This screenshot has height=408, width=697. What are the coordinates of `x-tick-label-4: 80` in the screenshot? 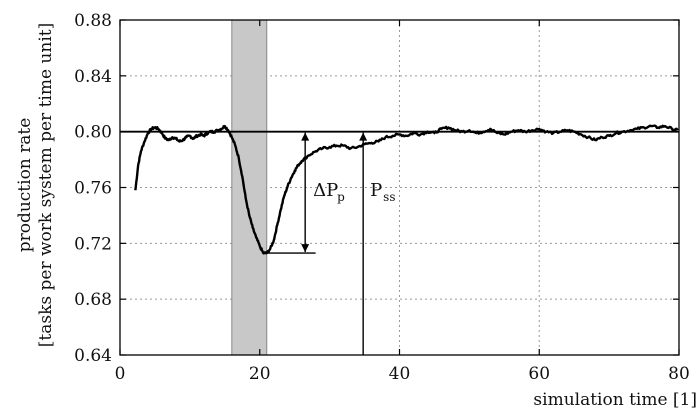 It's located at (679, 374).